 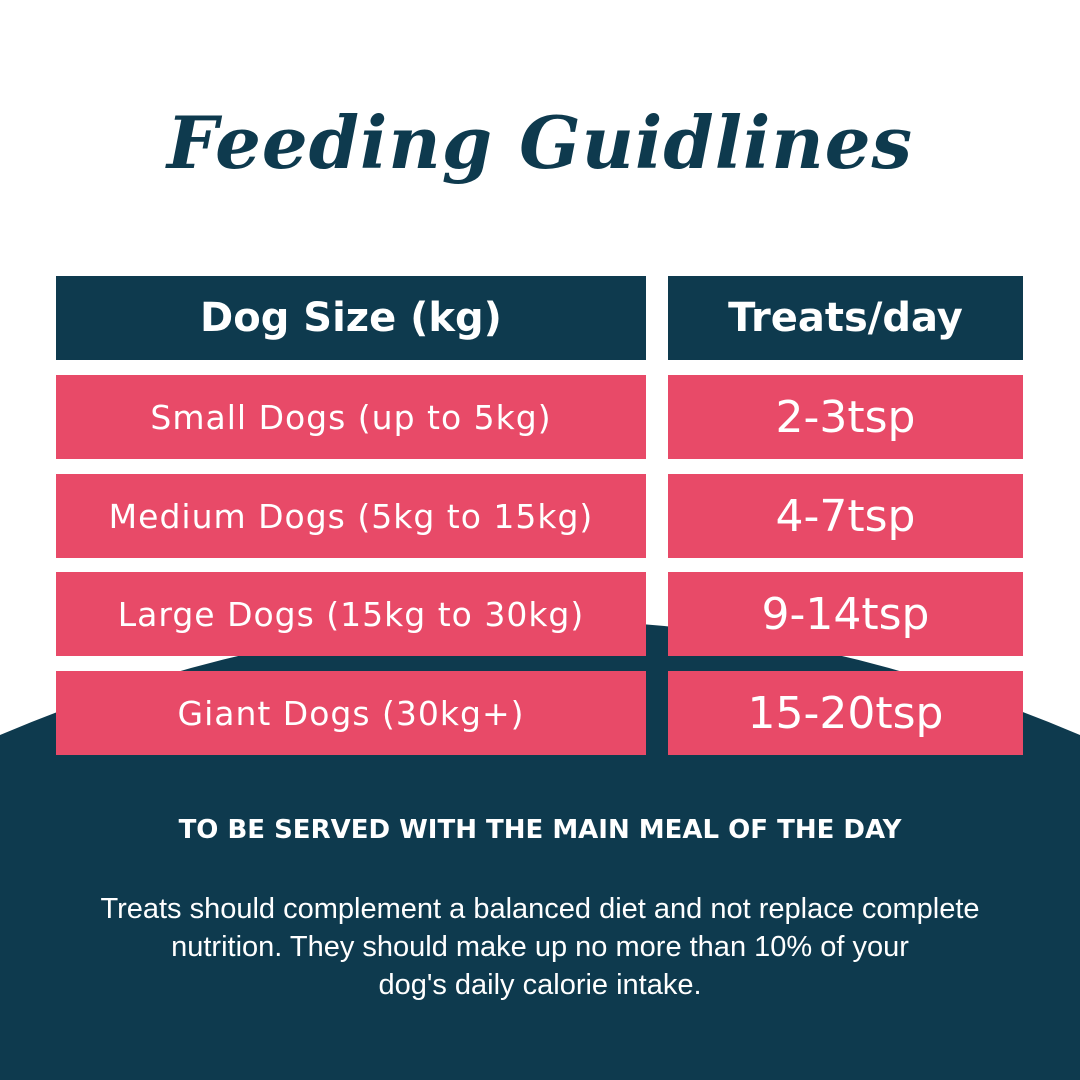 What do you see at coordinates (540, 985) in the screenshot?
I see `note-line: dog's daily calorie intake.` at bounding box center [540, 985].